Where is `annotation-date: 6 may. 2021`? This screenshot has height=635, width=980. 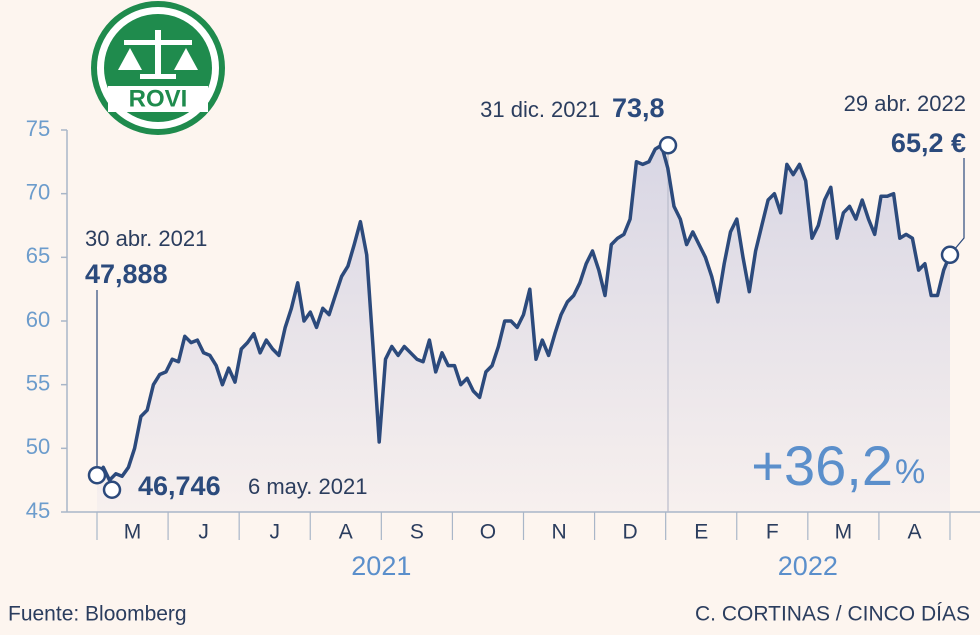 annotation-date: 6 may. 2021 is located at coordinates (307, 486).